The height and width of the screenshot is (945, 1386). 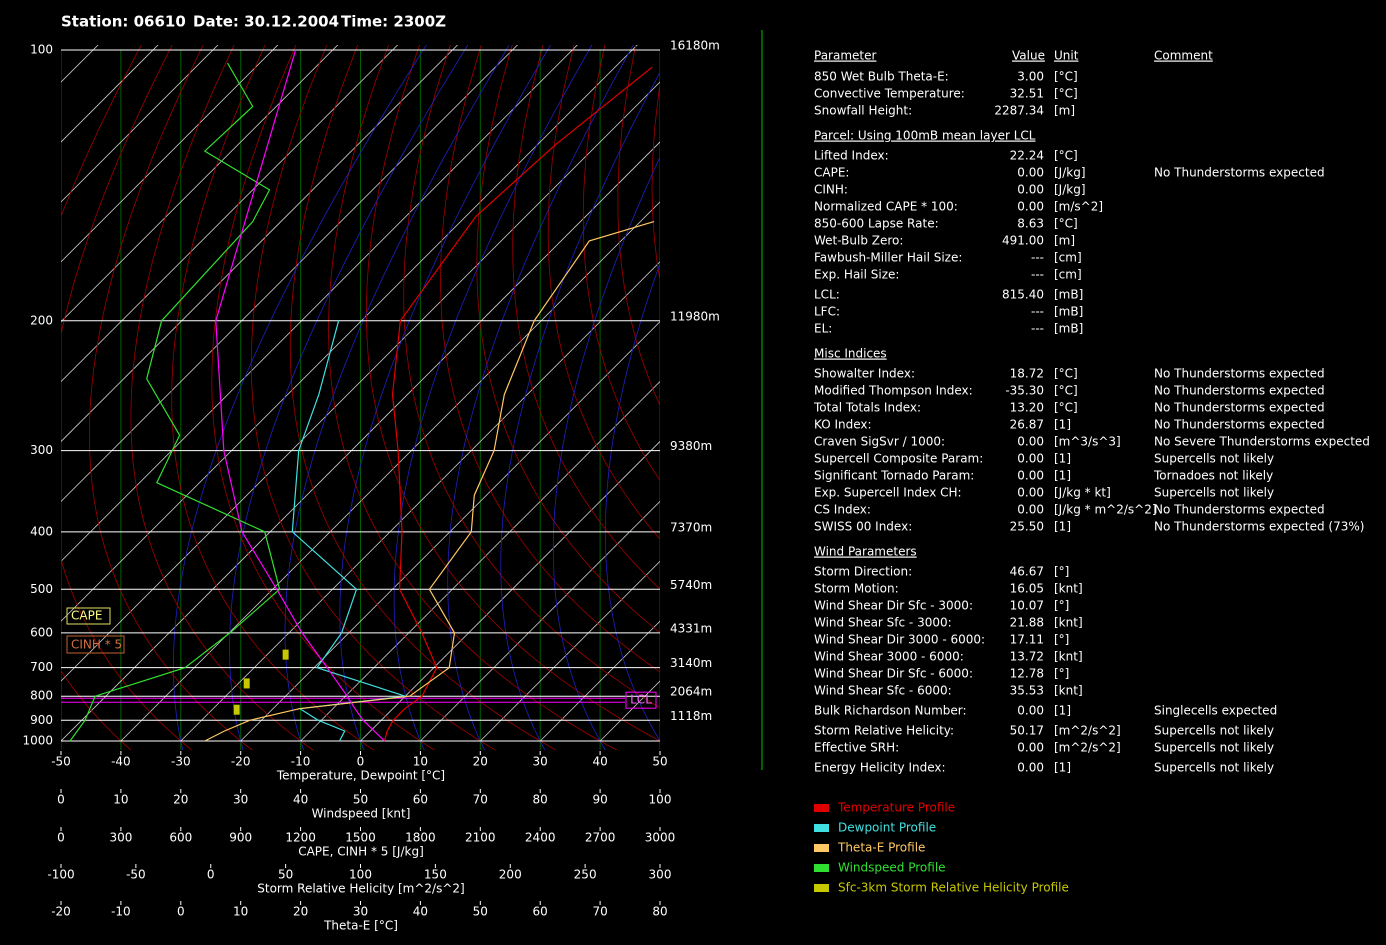 What do you see at coordinates (887, 828) in the screenshot?
I see `legend-label: Dewpoint Profile` at bounding box center [887, 828].